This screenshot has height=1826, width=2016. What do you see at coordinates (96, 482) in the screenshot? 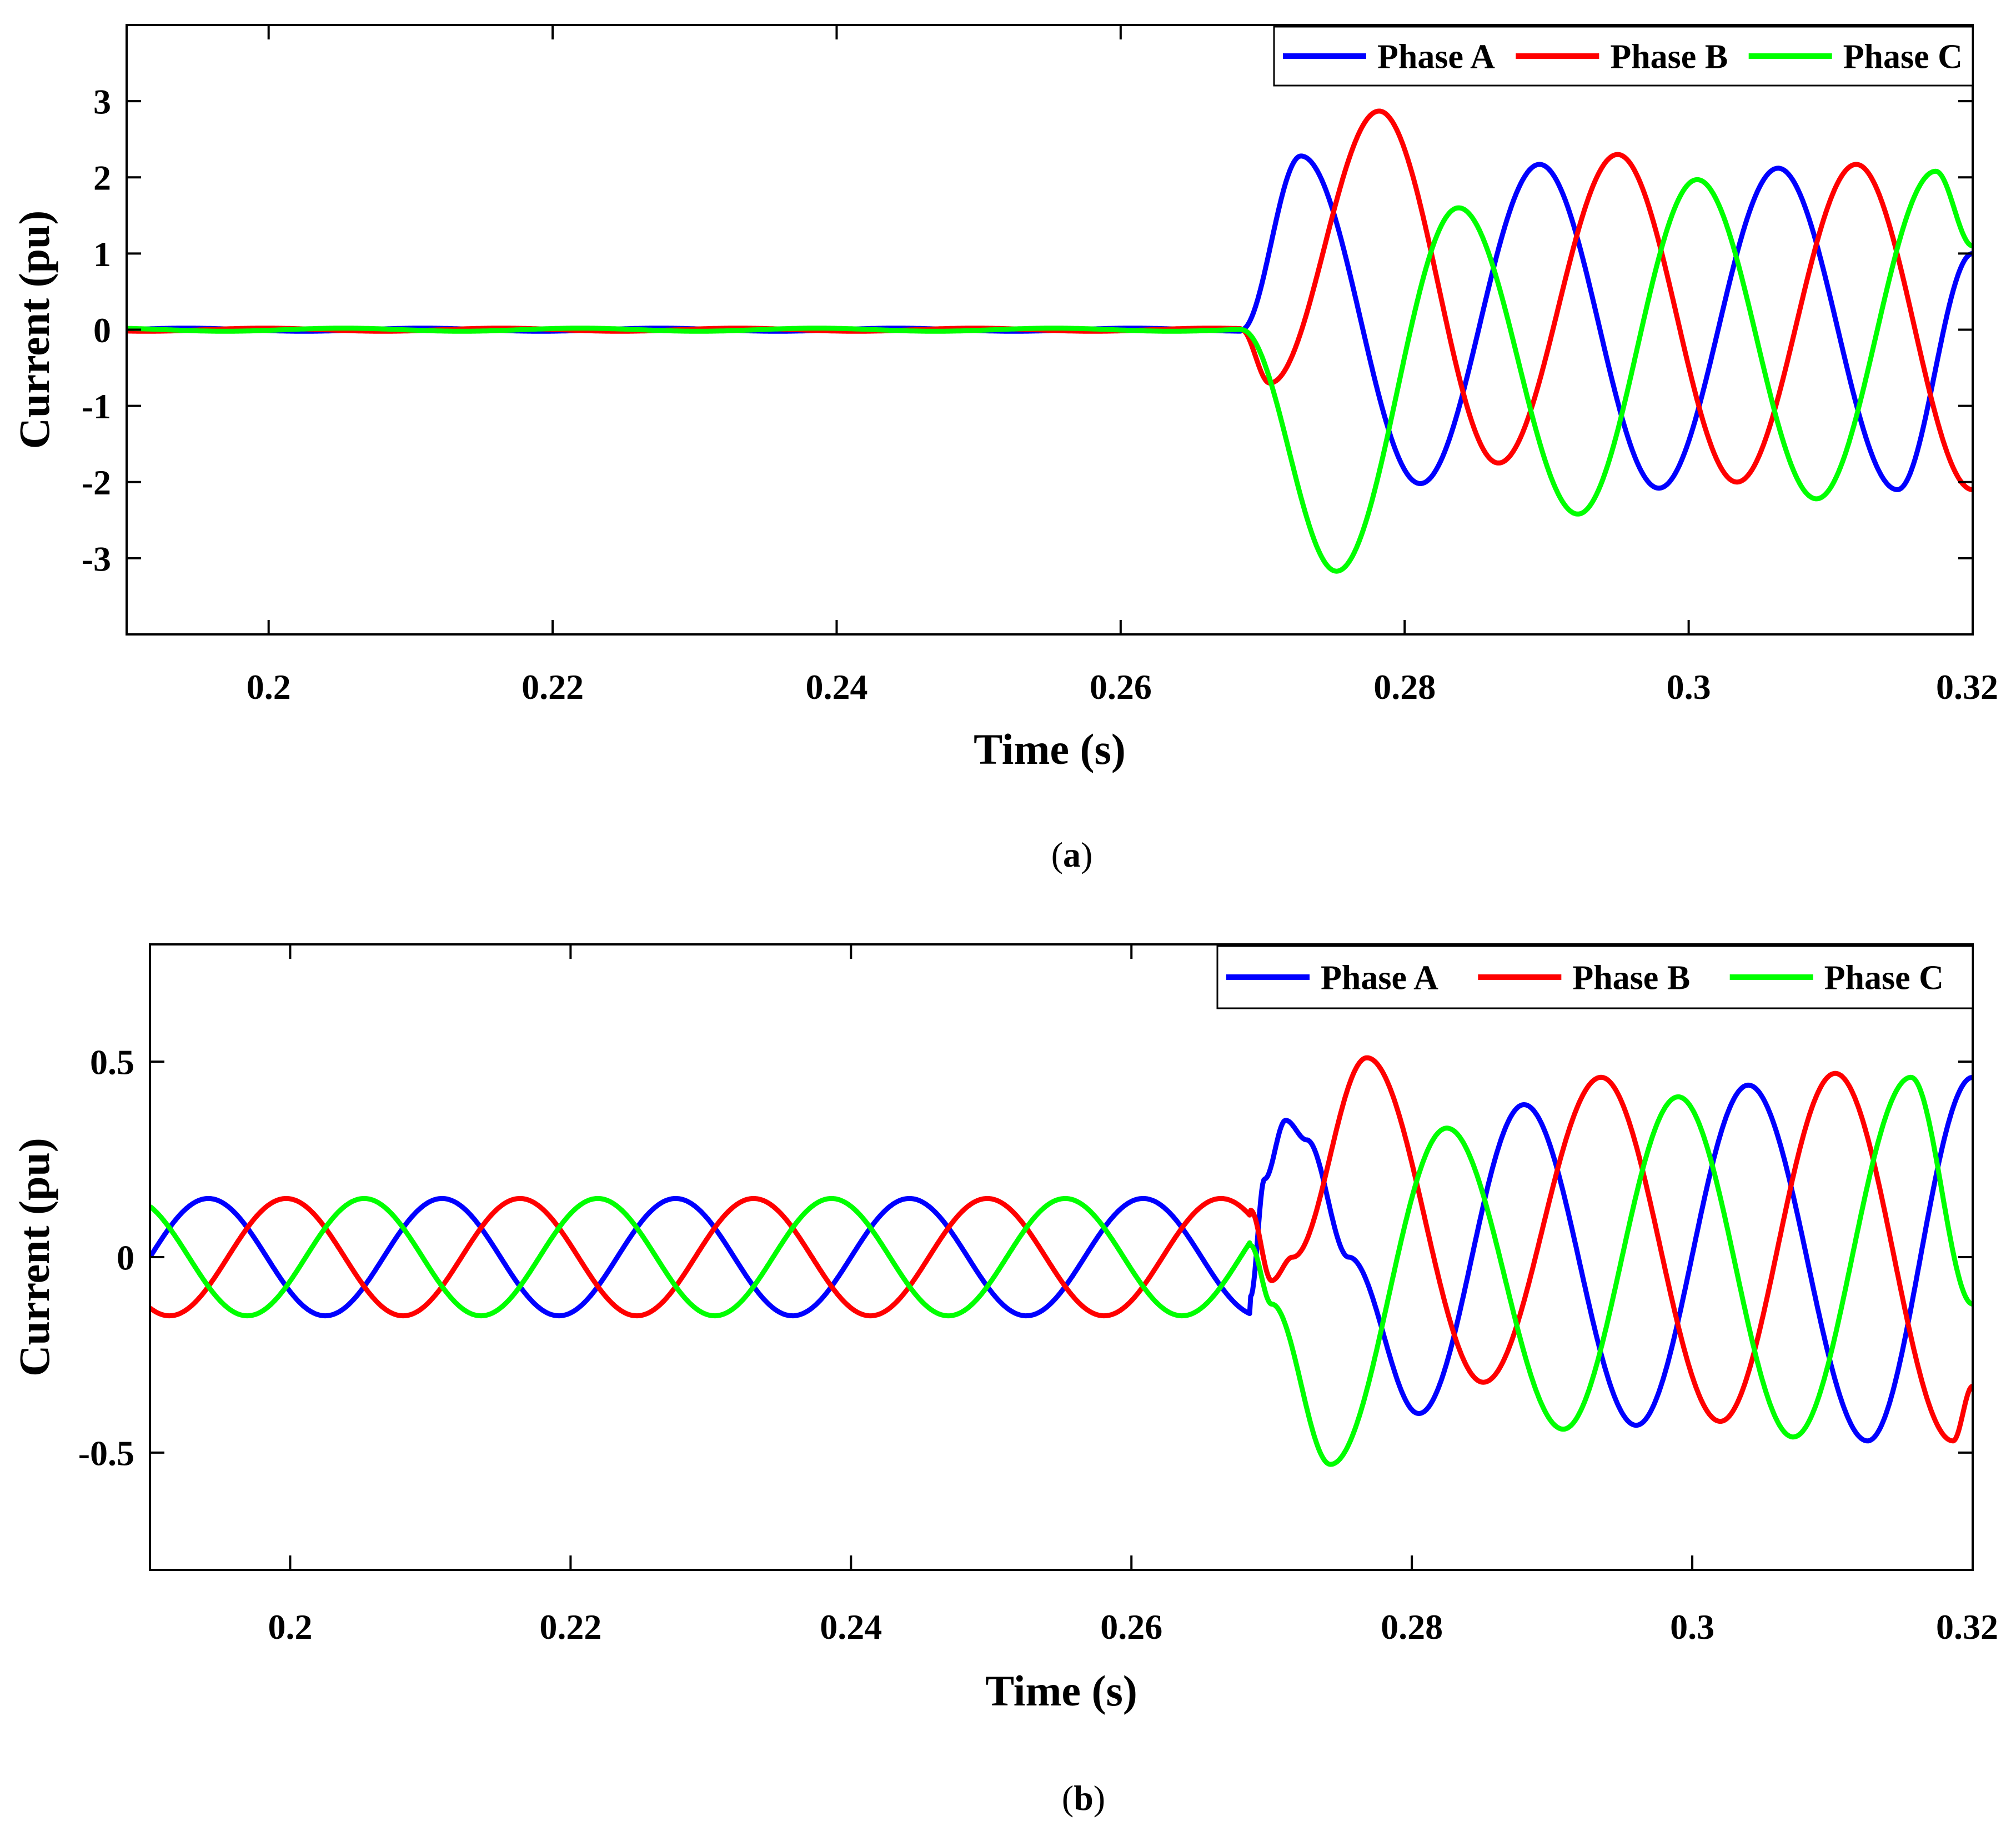
I see `y-tick-label: -2` at bounding box center [96, 482].